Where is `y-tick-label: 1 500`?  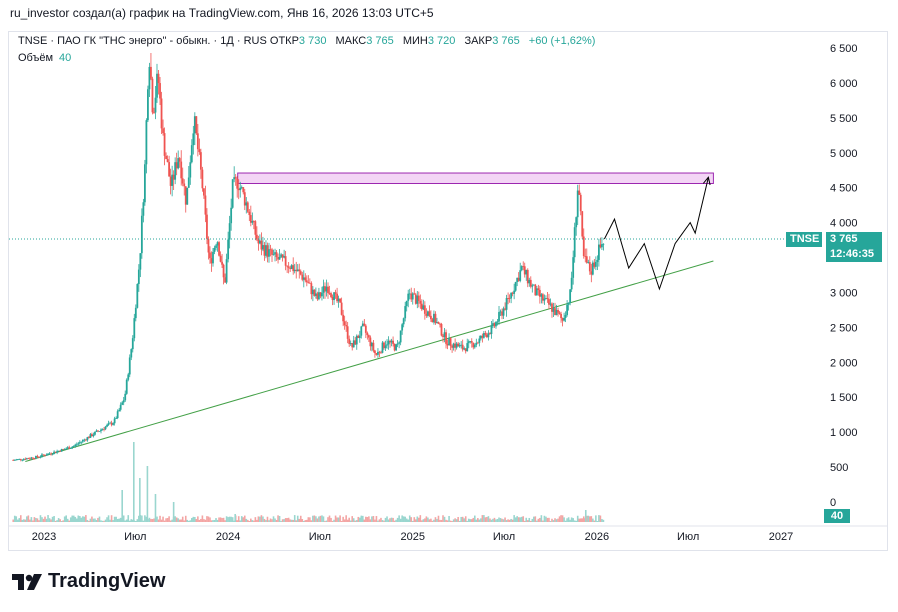
y-tick-label: 1 500 is located at coordinates (844, 398).